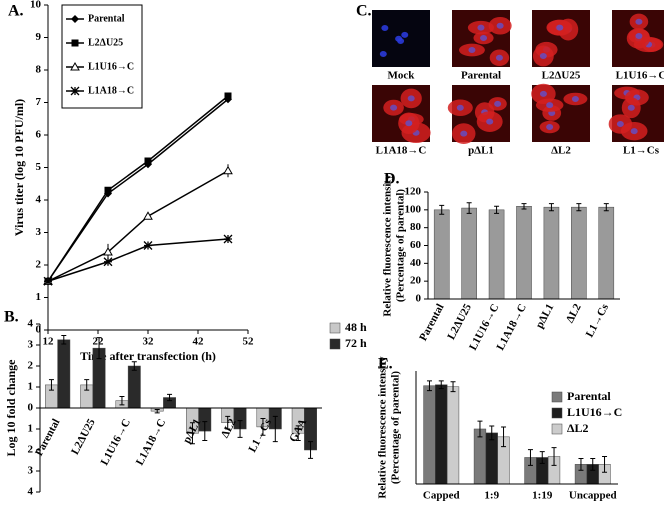 The height and width of the screenshot is (516, 664). What do you see at coordinates (561, 76) in the screenshot?
I see `image-label: L2ΔU25` at bounding box center [561, 76].